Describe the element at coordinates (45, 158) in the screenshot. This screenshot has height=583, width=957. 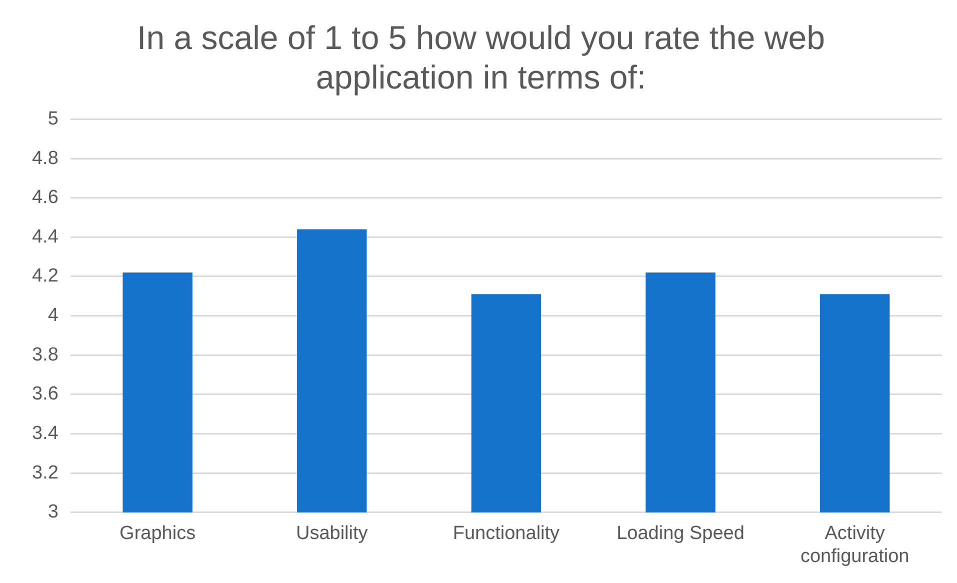
I see `y-tick-label: 4.8` at that location.